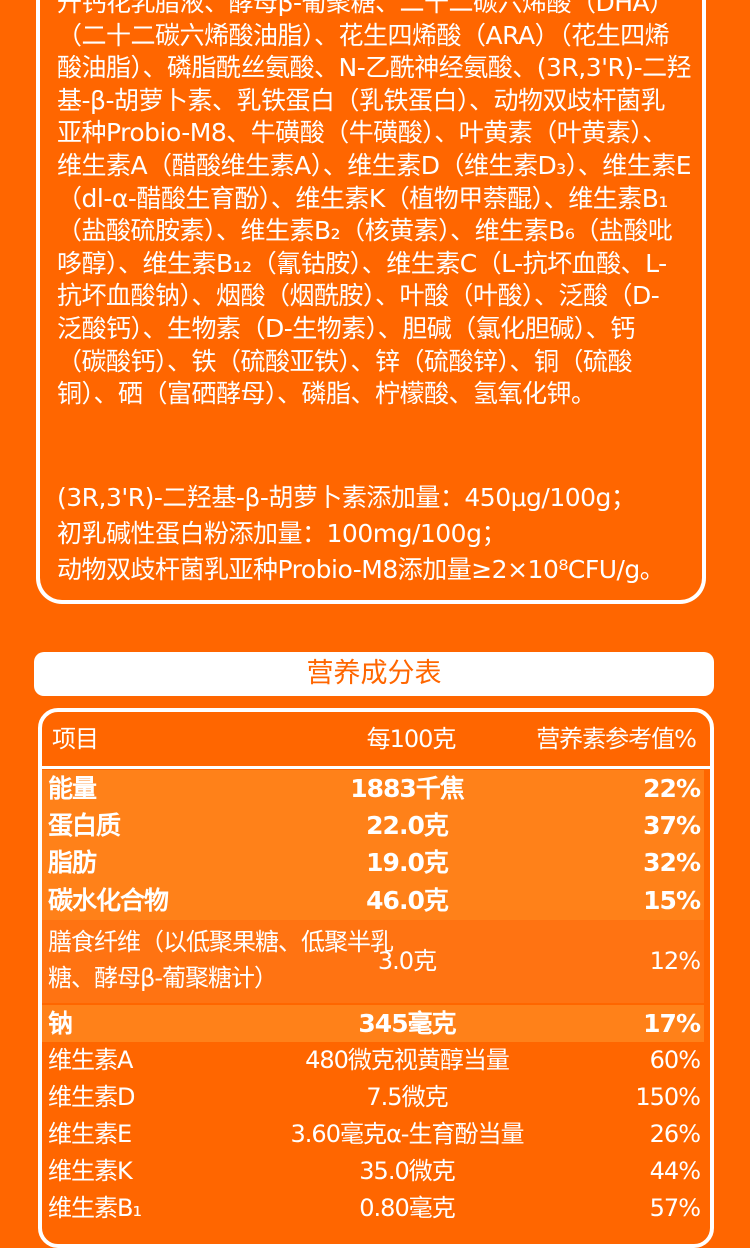  What do you see at coordinates (90, 1171) in the screenshot?
I see `row-name: 维生素K` at bounding box center [90, 1171].